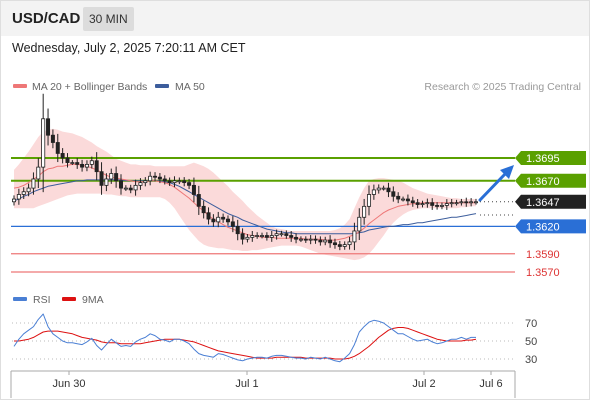  I want to click on x-tick-label: Jul 6, so click(490, 384).